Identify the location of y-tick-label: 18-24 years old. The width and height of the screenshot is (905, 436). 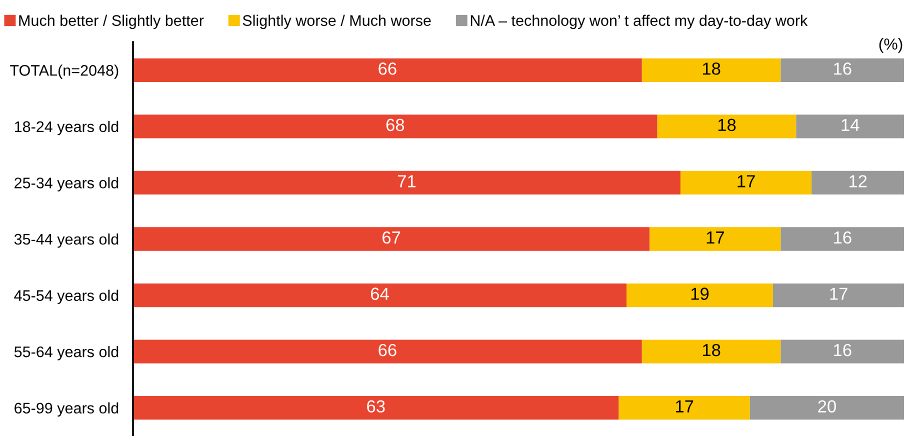
(66, 128).